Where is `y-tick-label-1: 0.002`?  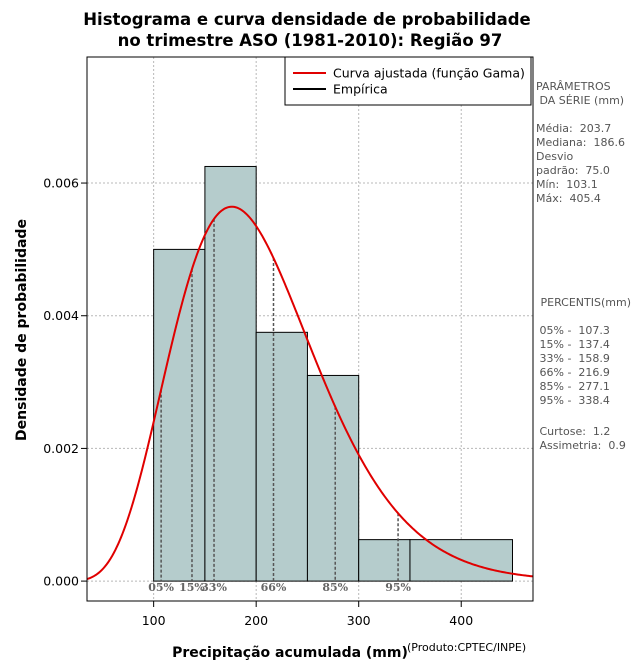 y-tick-label-1: 0.002 is located at coordinates (61, 448).